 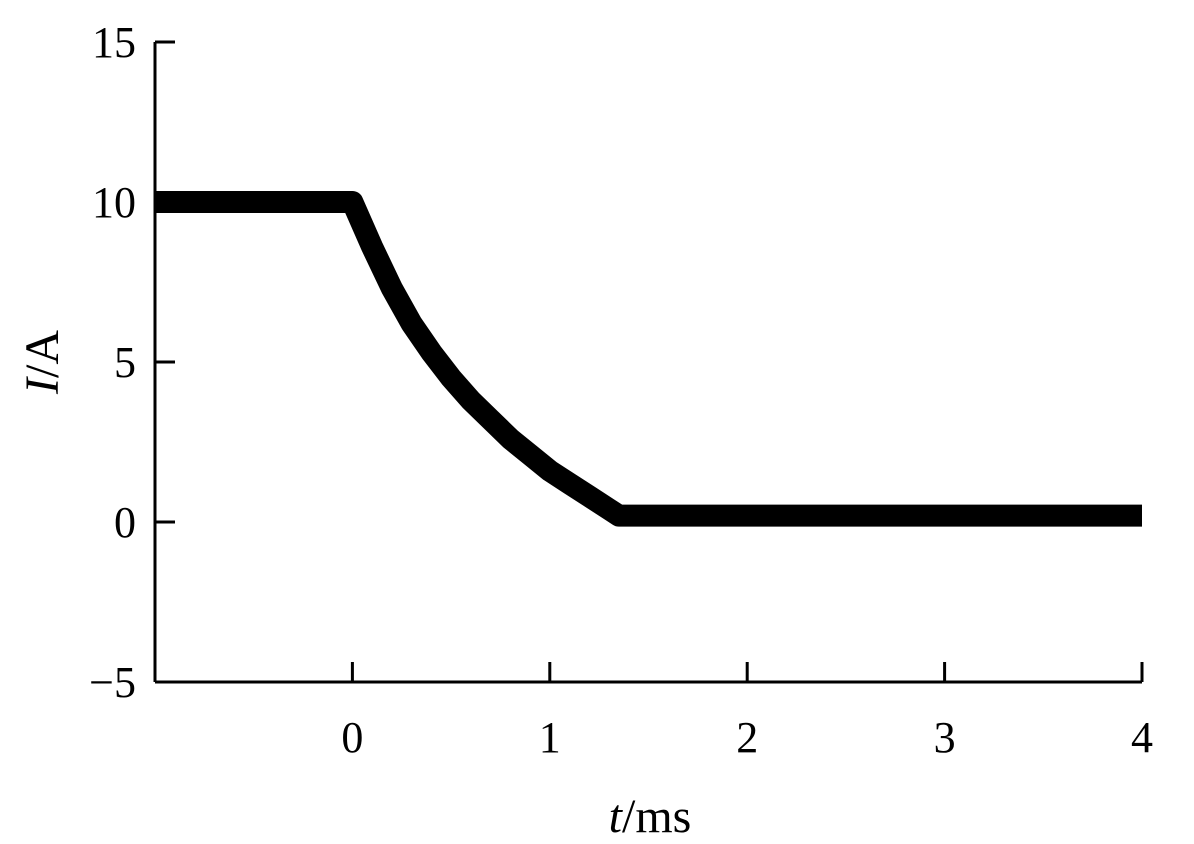 What do you see at coordinates (125, 522) in the screenshot?
I see `y-tick-label: 0` at bounding box center [125, 522].